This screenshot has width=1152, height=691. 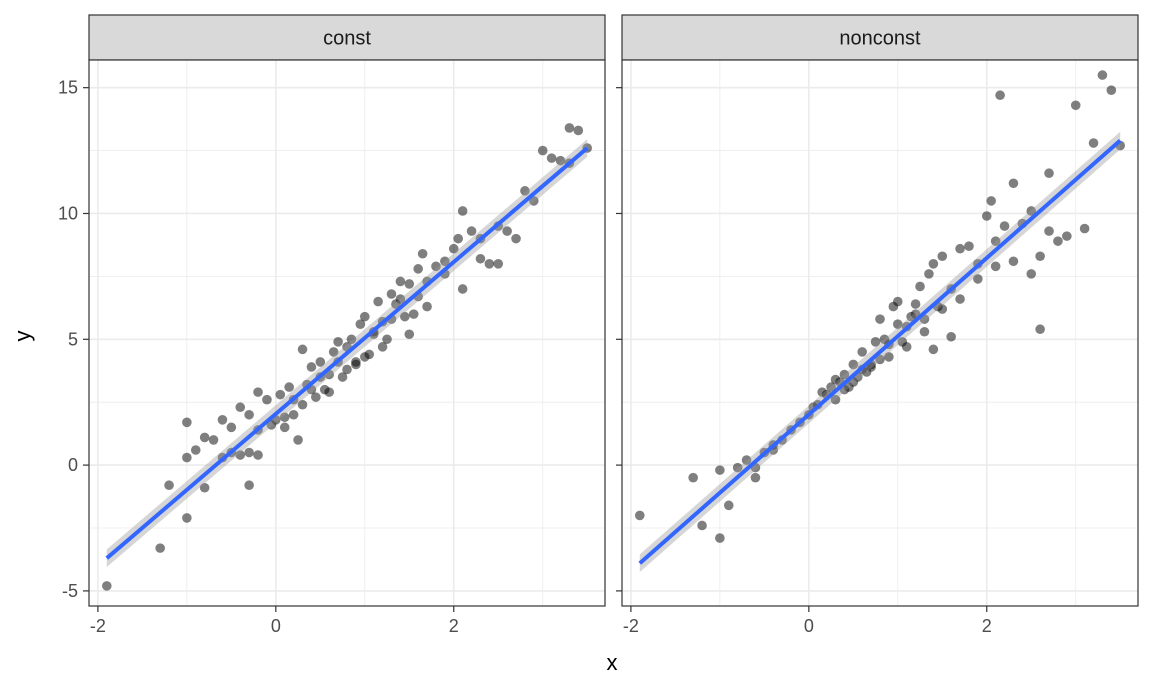 I want to click on y-tick-label: 15, so click(x=68, y=88).